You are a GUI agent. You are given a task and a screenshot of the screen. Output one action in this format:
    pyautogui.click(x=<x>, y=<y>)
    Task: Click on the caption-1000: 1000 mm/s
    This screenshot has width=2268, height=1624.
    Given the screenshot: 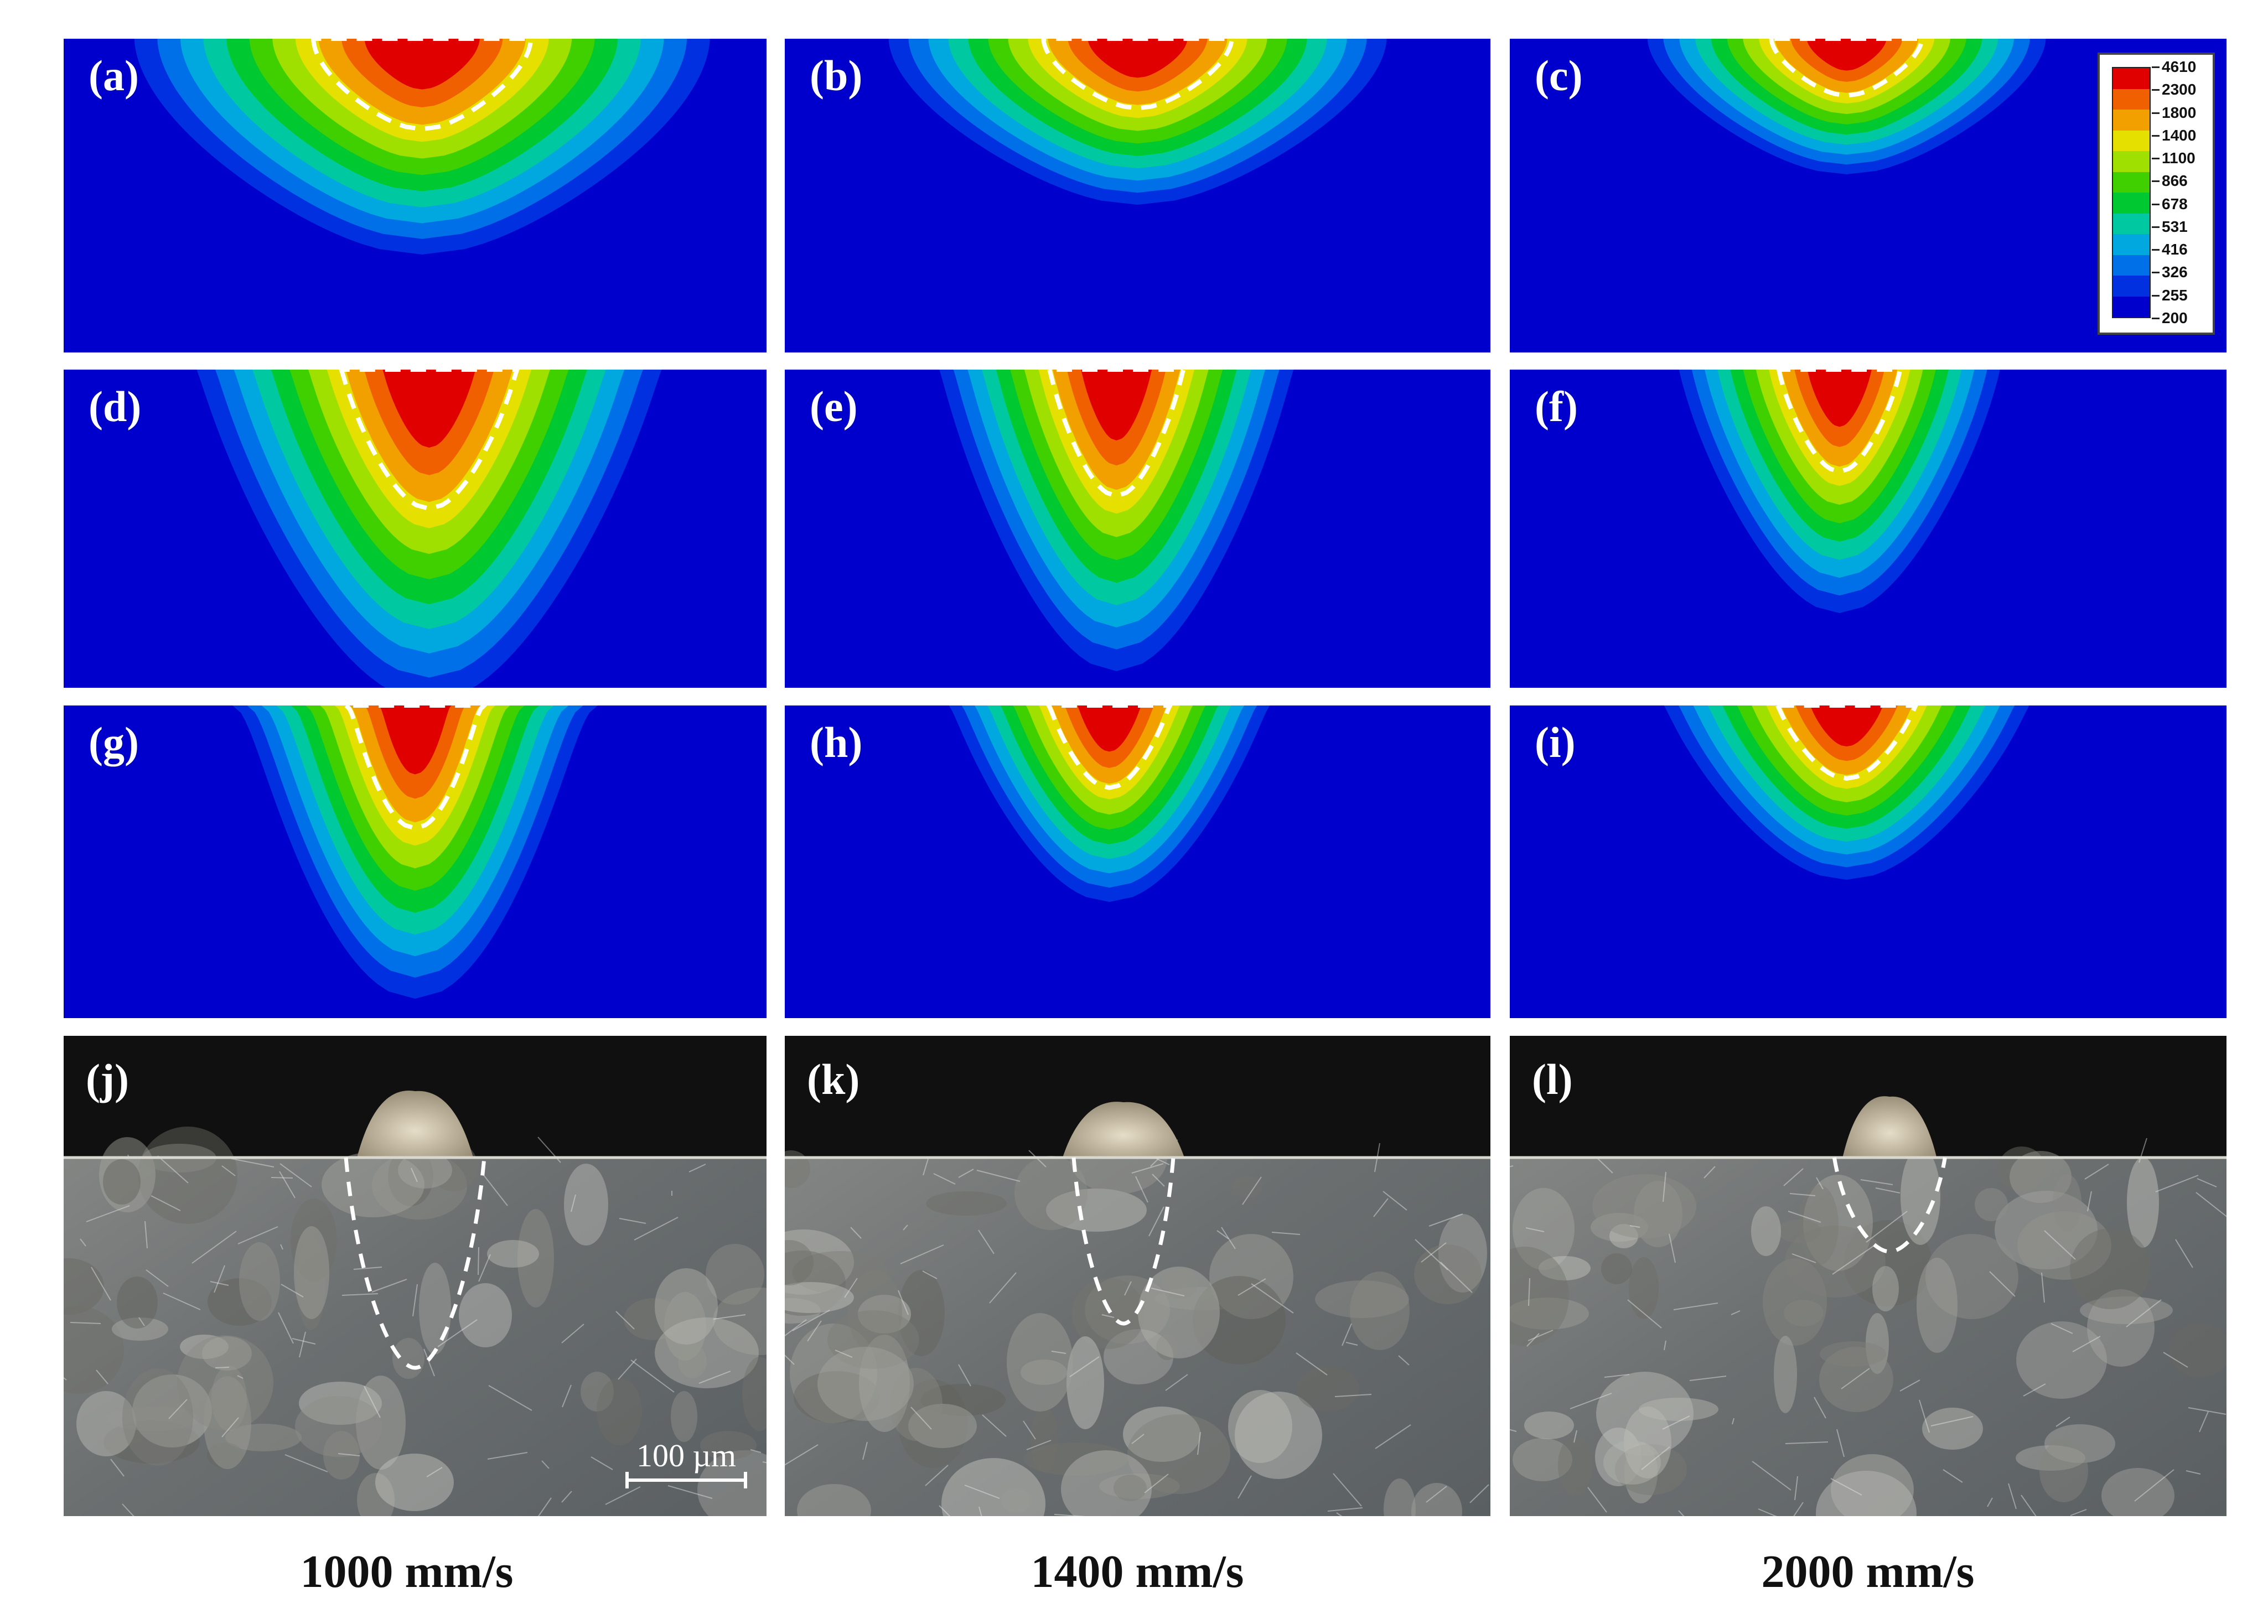 What is the action you would take?
    pyautogui.click(x=407, y=1571)
    